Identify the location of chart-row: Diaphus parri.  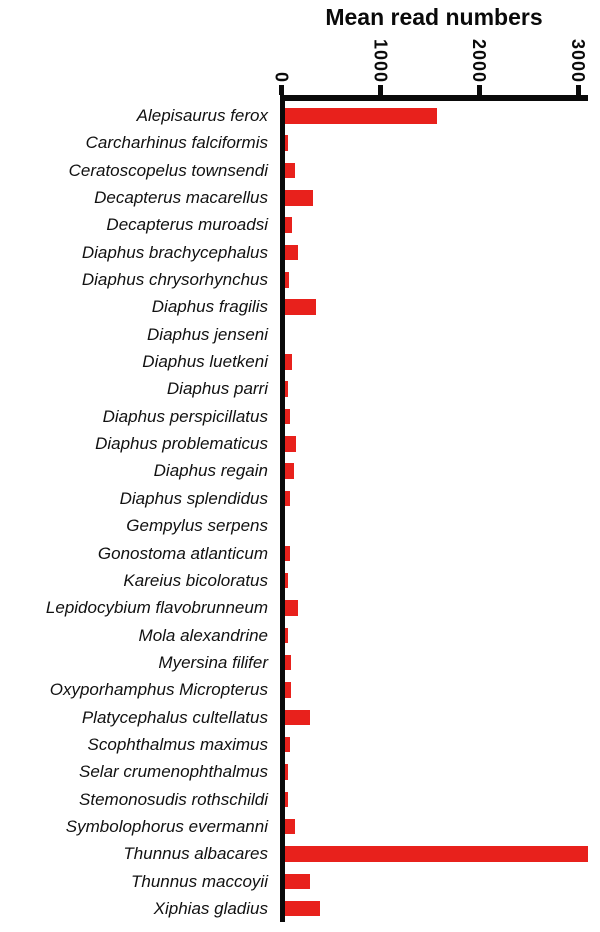
(300, 388).